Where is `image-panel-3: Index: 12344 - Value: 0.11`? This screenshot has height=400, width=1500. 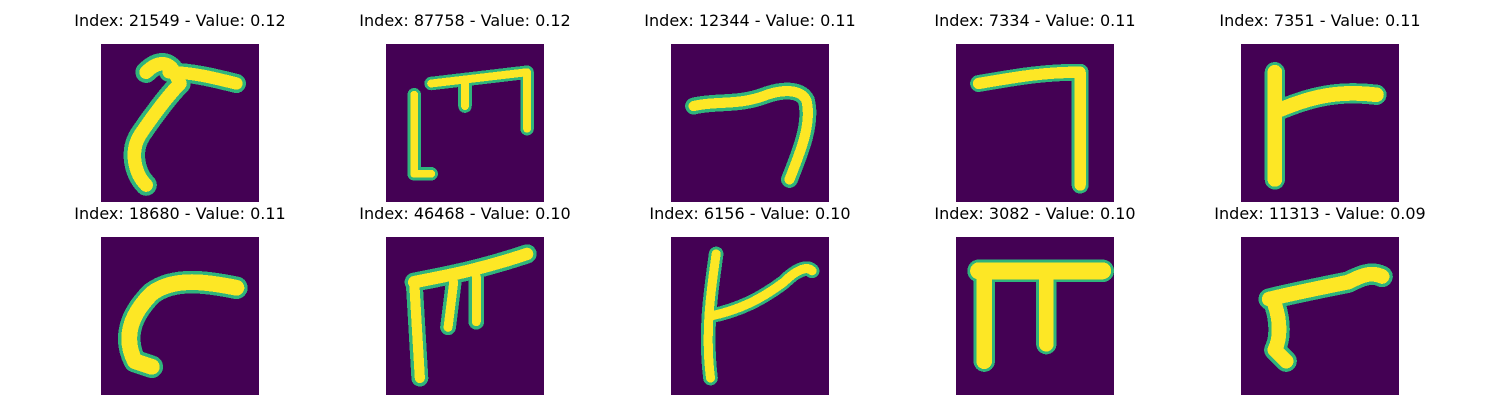
image-panel-3: Index: 12344 - Value: 0.11 is located at coordinates (750, 106).